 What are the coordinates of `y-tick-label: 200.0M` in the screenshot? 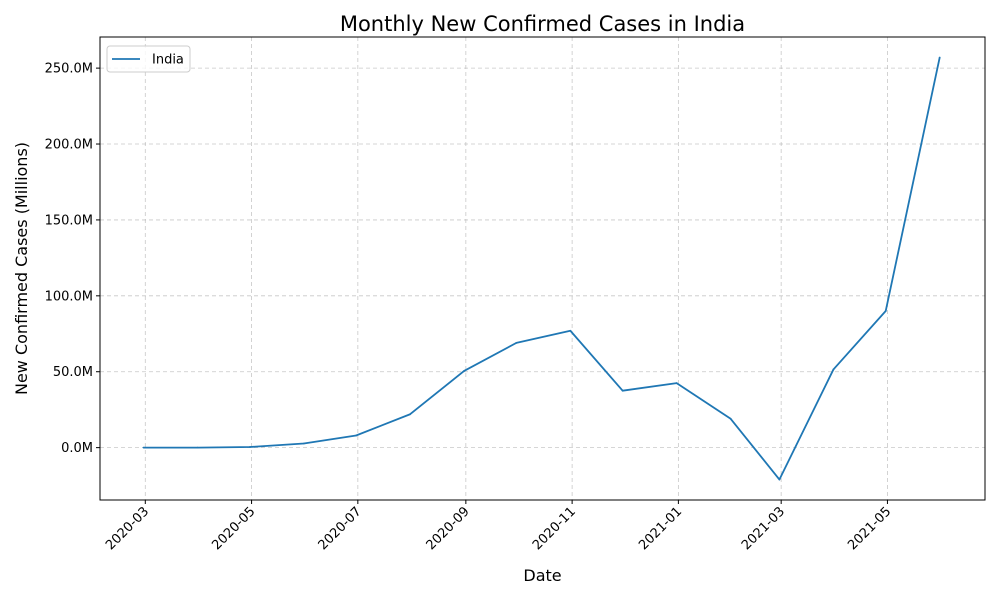 It's located at (69, 145).